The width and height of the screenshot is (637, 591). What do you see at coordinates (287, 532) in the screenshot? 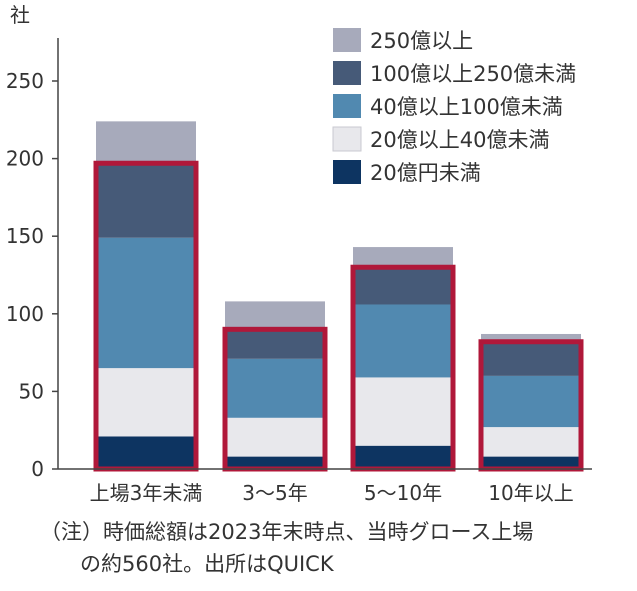
I see `footnote-line-1: （注）時価総額は2023年末時点、当時グロース上場` at bounding box center [287, 532].